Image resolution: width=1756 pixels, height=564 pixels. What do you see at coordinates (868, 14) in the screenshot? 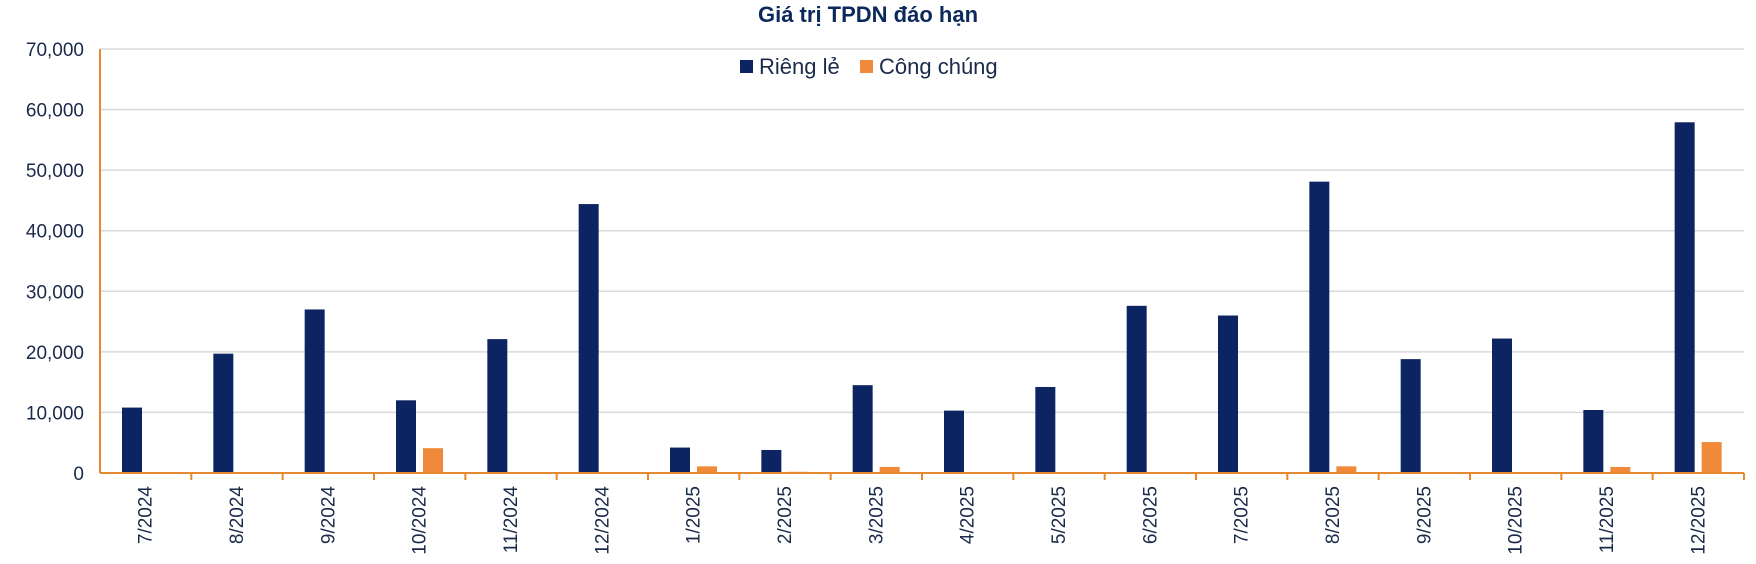
I see `chart-title: Giá trị TPDN đáo hạn` at bounding box center [868, 14].